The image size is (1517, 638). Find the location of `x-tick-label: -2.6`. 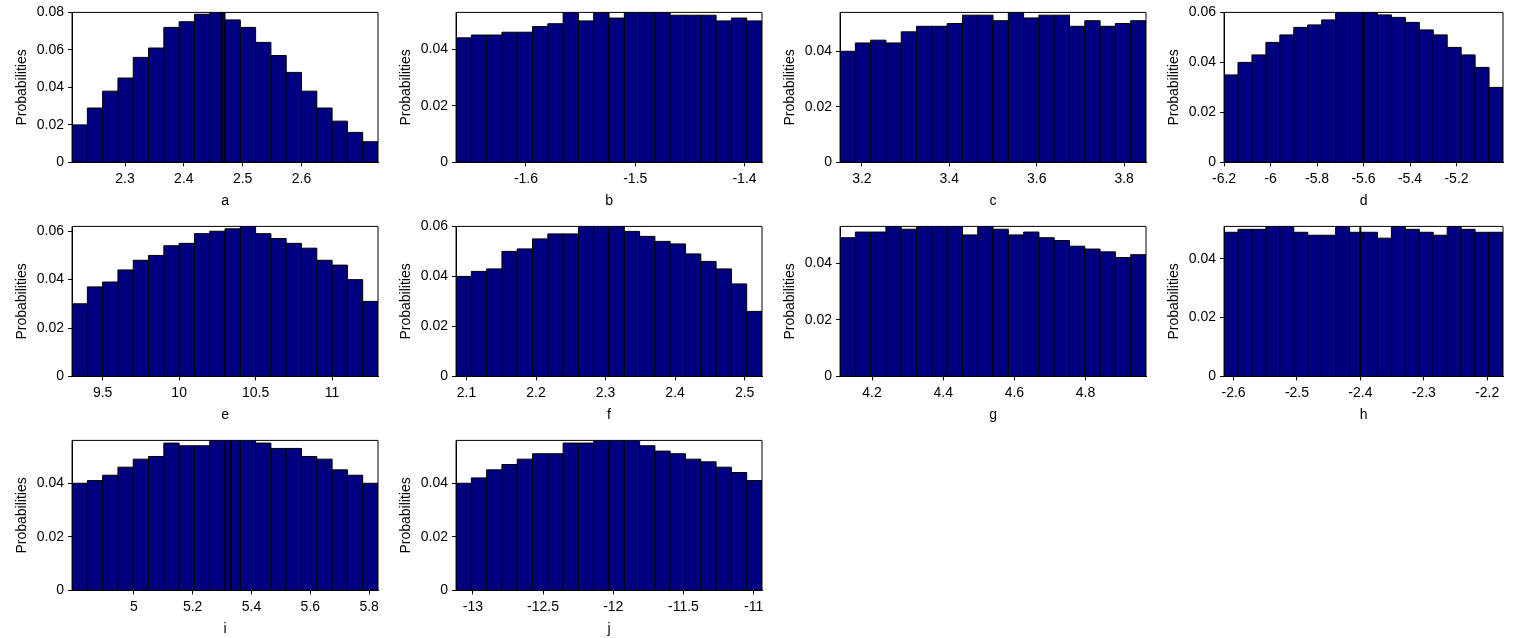

x-tick-label: -2.6 is located at coordinates (1233, 391).